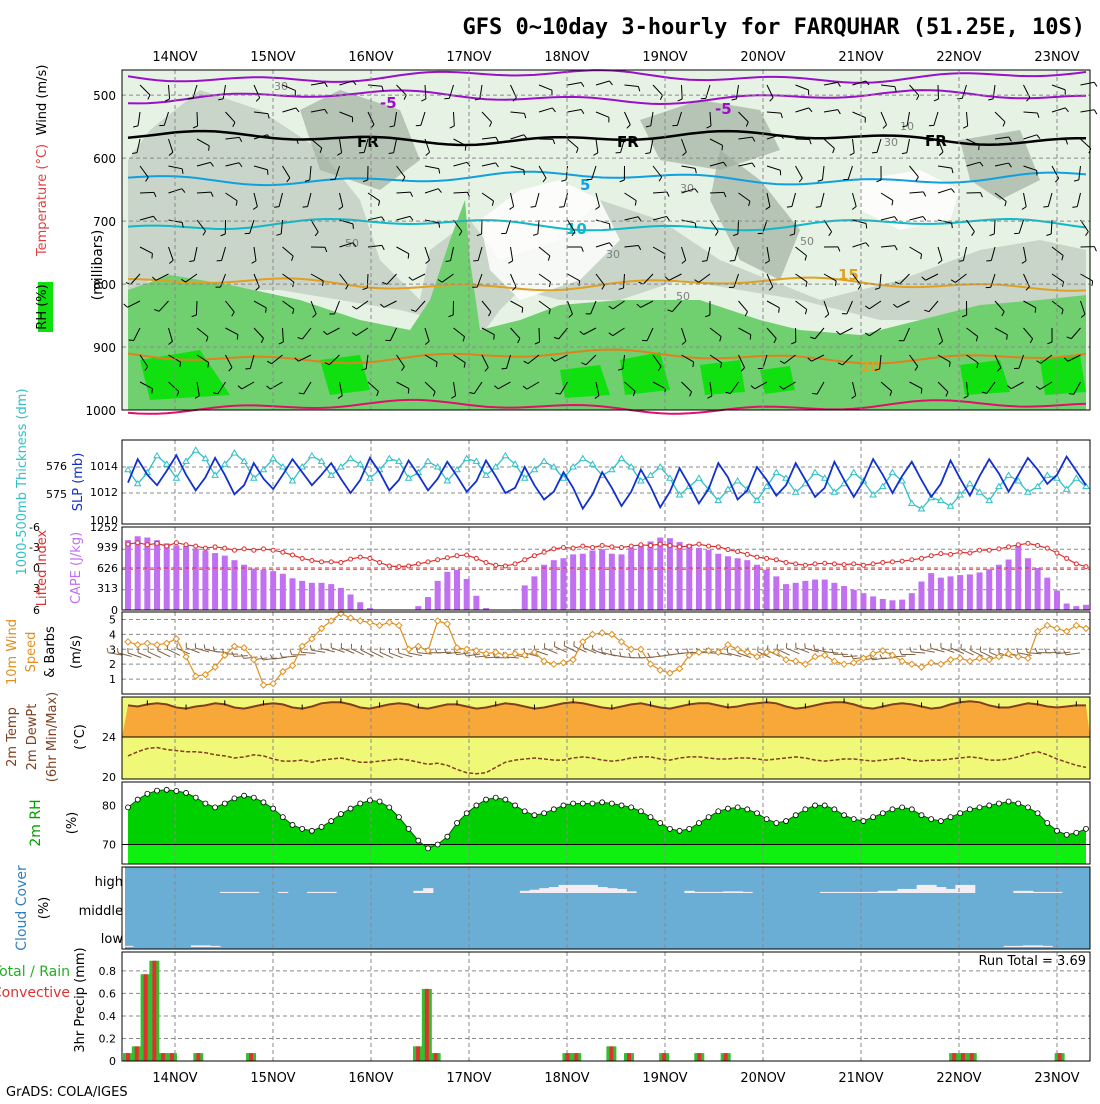 This screenshot has height=1104, width=1100. What do you see at coordinates (104, 348) in the screenshot?
I see `pressure-tick-label: 900` at bounding box center [104, 348].